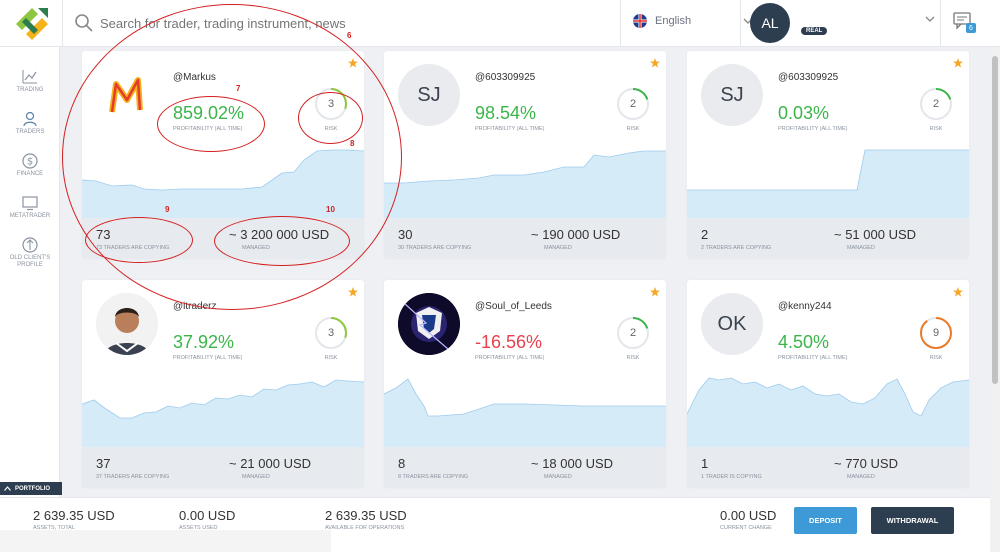 This screenshot has width=1000, height=552. What do you see at coordinates (506, 113) in the screenshot?
I see `profitability-value: 98.54%` at bounding box center [506, 113].